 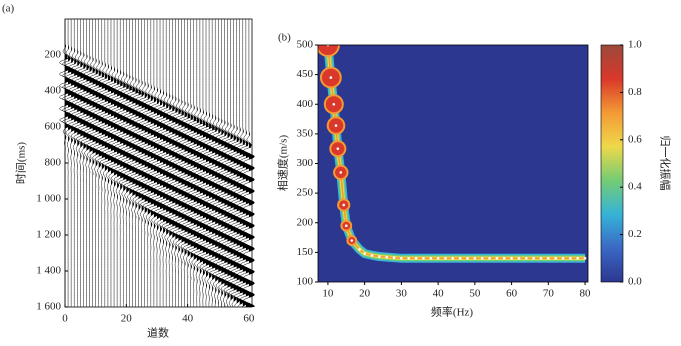 I want to click on y-tick-label: 150, so click(x=305, y=252).